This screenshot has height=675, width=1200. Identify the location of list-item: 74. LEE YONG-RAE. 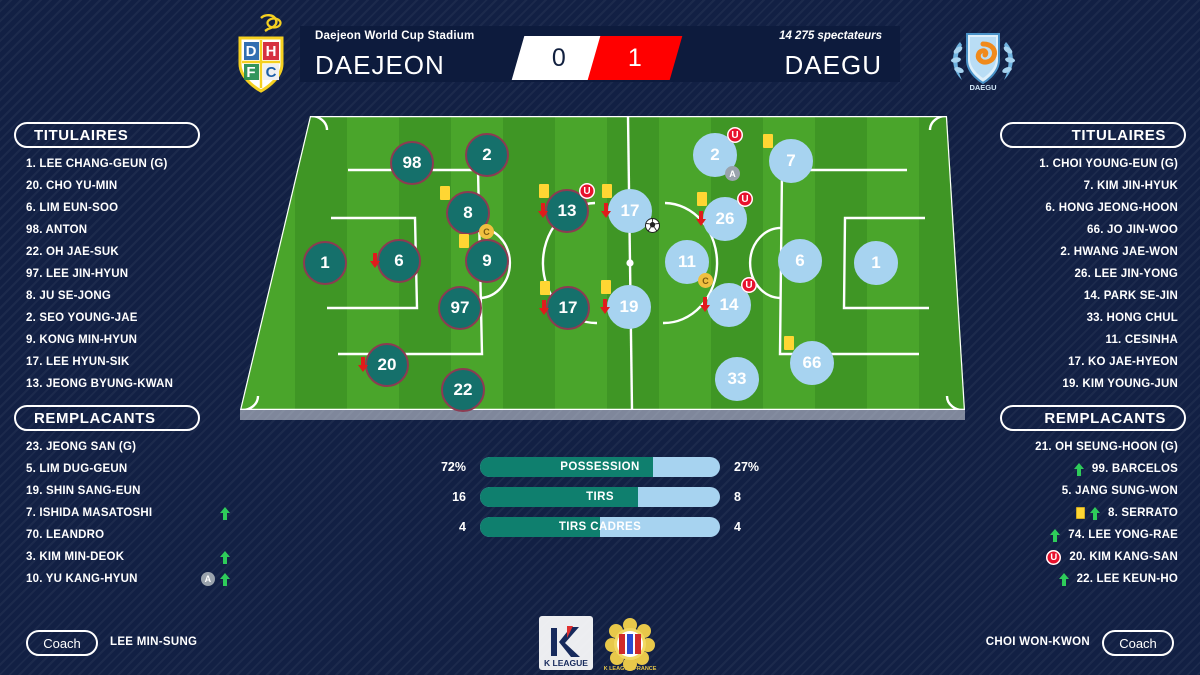
(1061, 535).